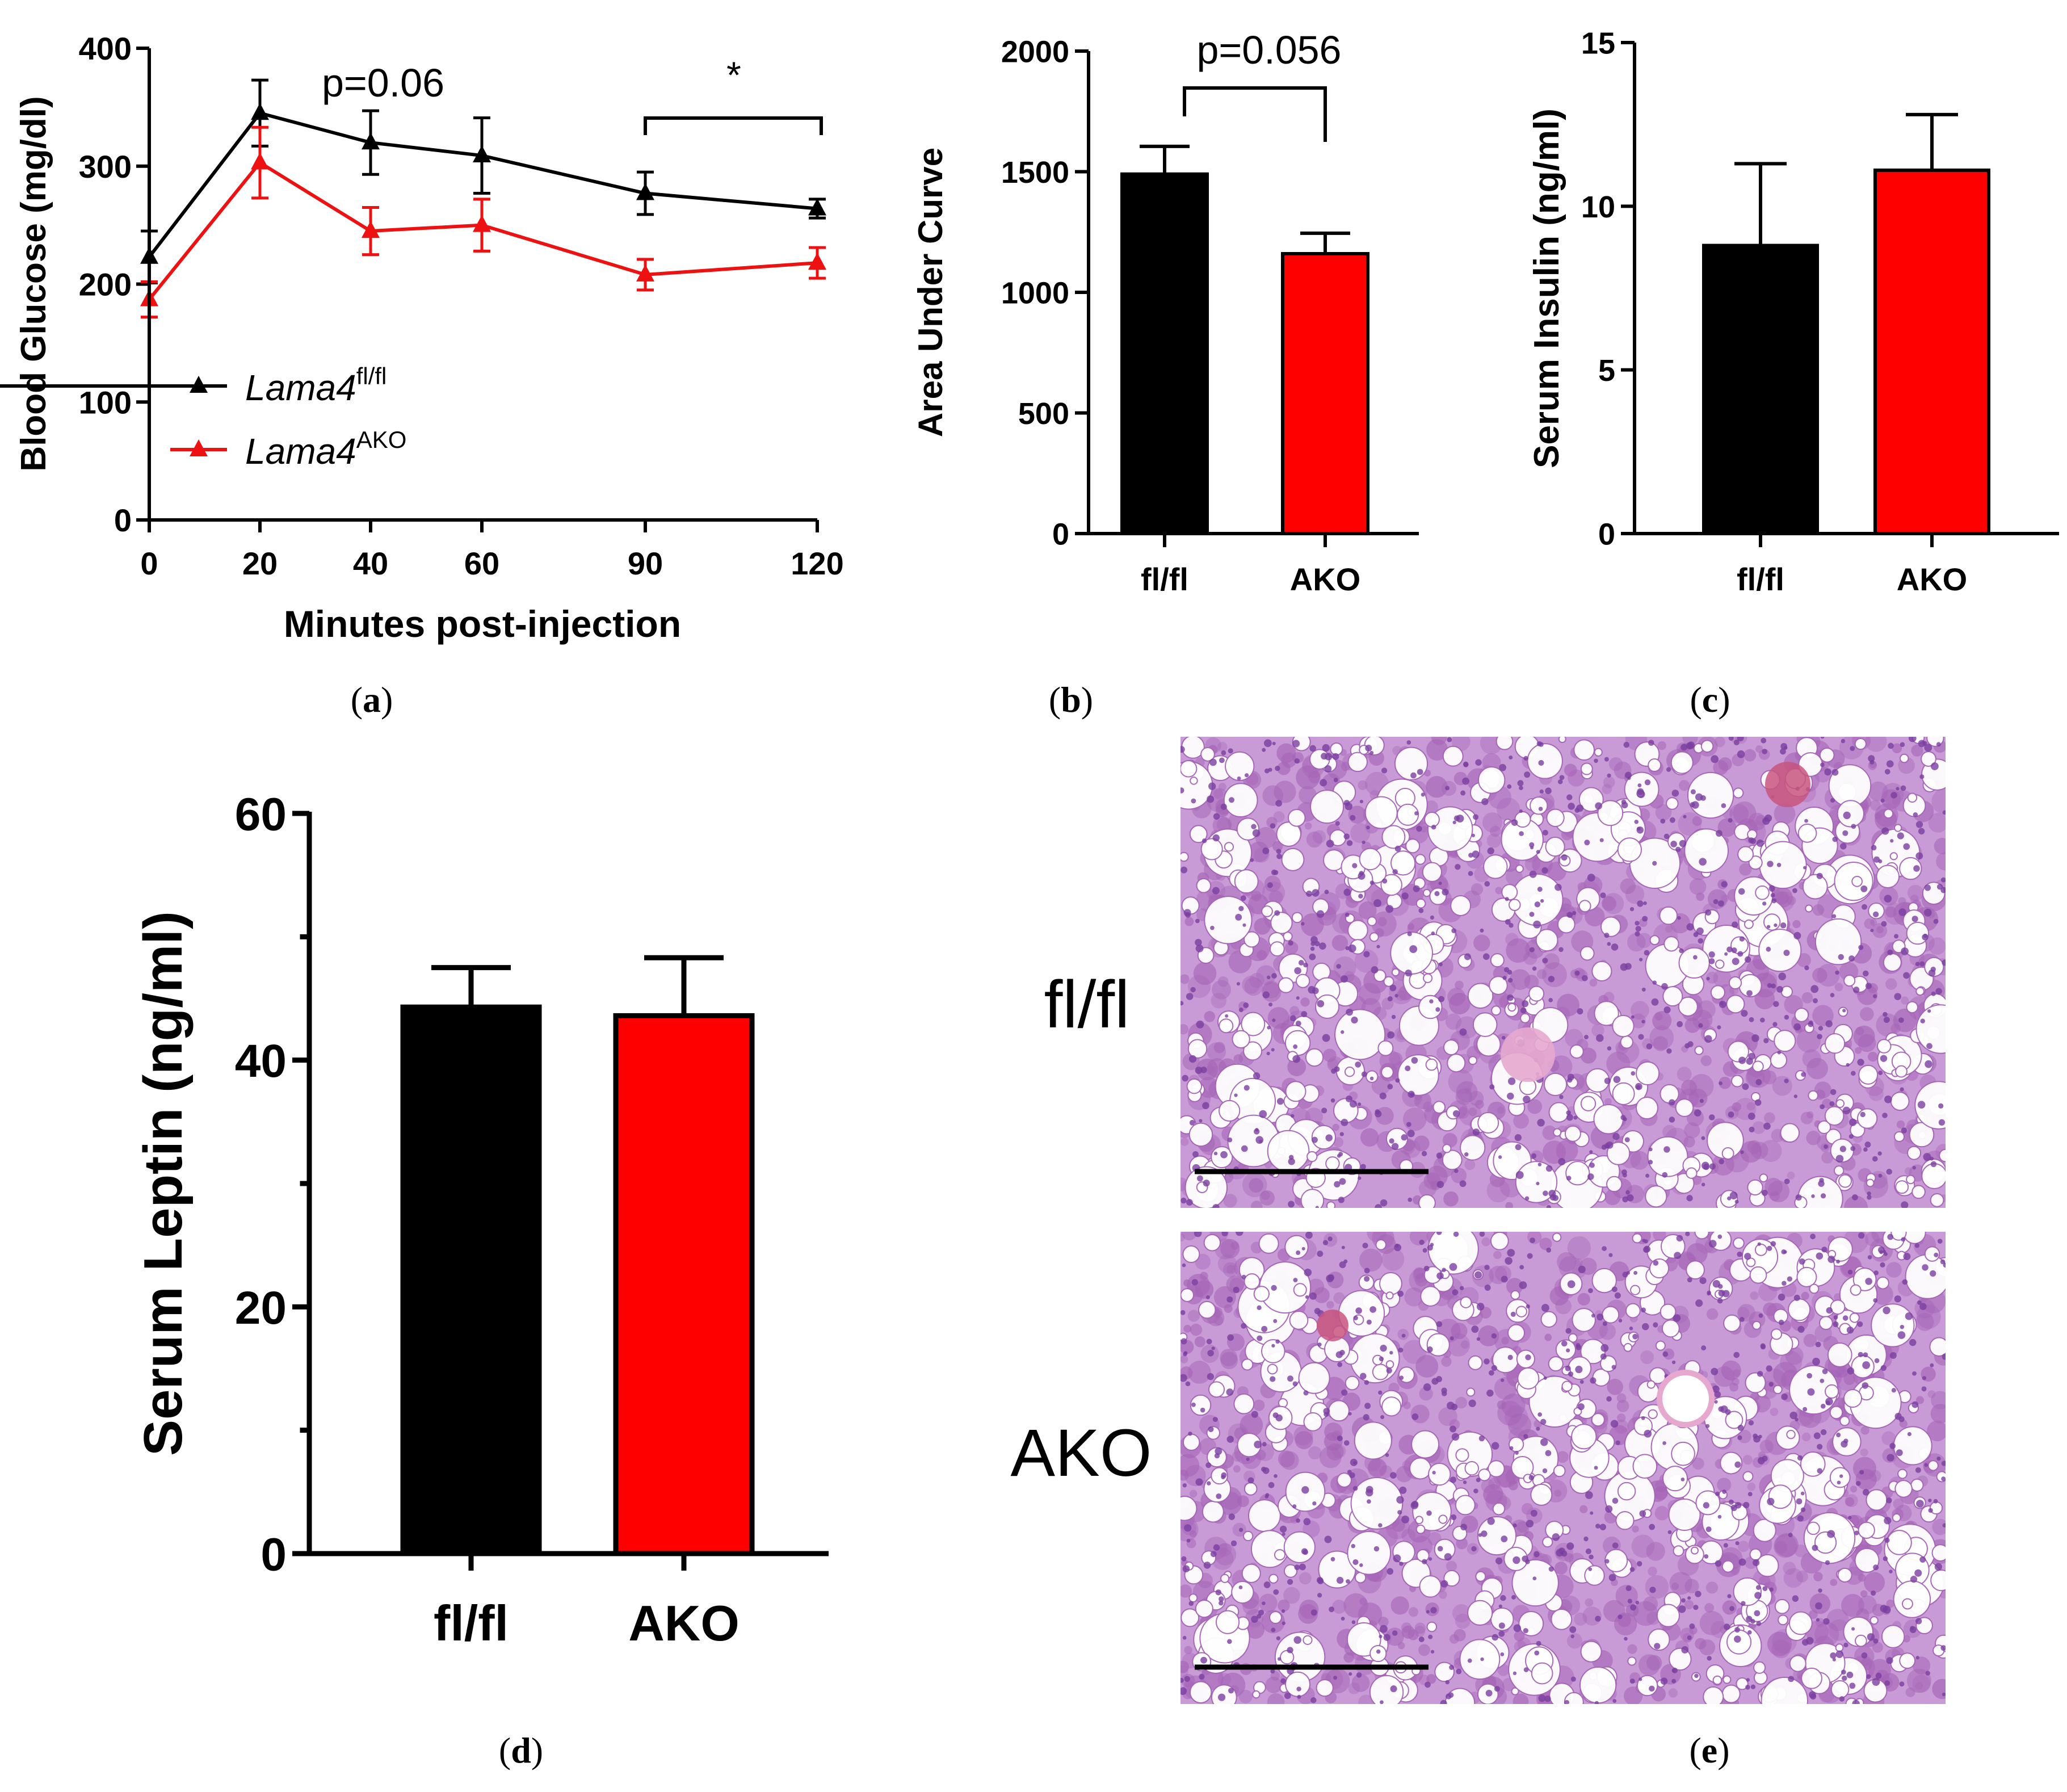  I want to click on x-axis-label: Minutes post-injection, so click(482, 624).